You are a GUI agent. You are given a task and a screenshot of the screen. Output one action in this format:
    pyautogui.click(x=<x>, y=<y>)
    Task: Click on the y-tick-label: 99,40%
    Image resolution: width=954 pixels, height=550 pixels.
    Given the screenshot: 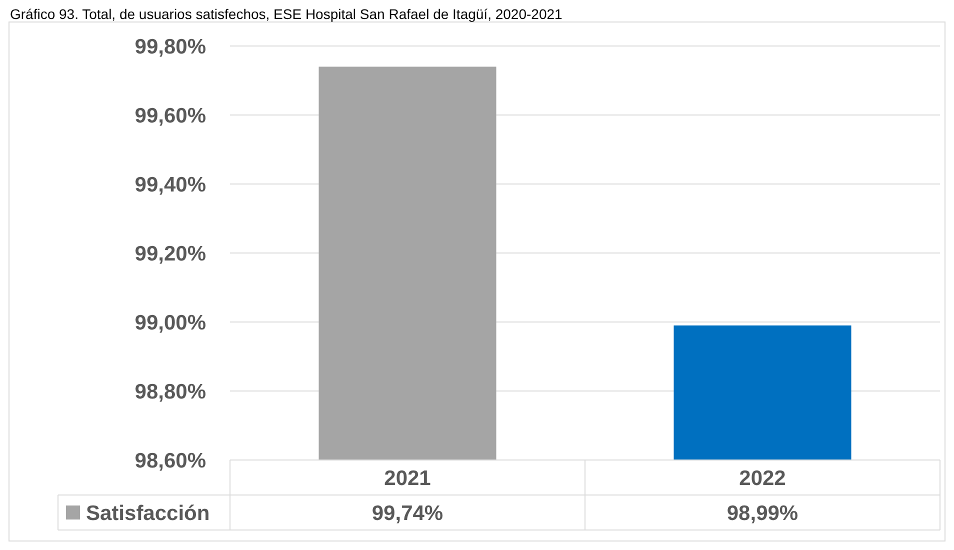 What is the action you would take?
    pyautogui.click(x=170, y=184)
    